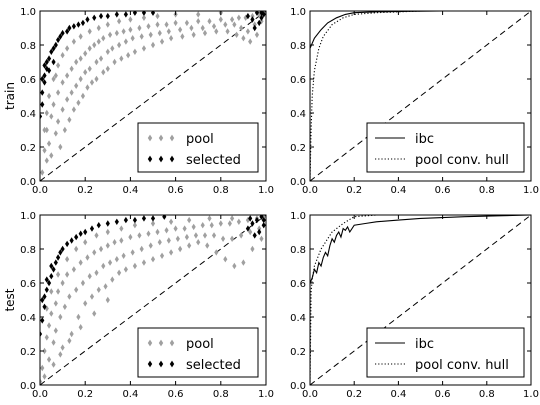  What do you see at coordinates (198, 147) in the screenshot?
I see `train-scatter-legend: pool selected` at bounding box center [198, 147].